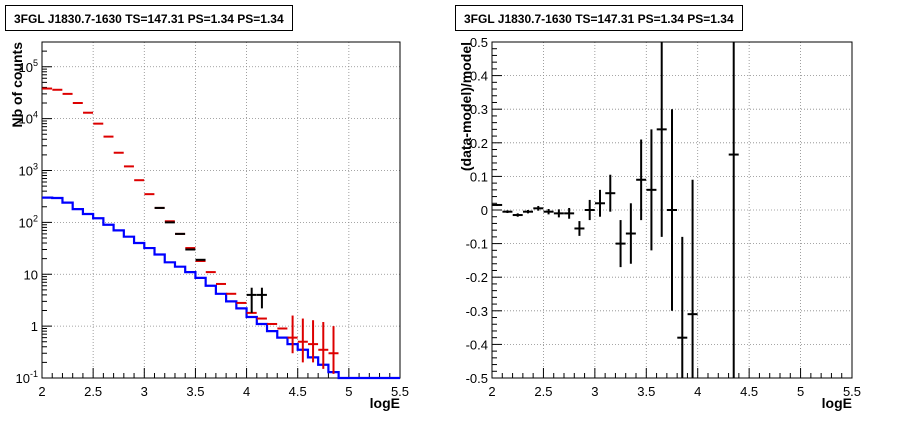  What do you see at coordinates (479, 109) in the screenshot?
I see `y-tick-label: 0.3` at bounding box center [479, 109].